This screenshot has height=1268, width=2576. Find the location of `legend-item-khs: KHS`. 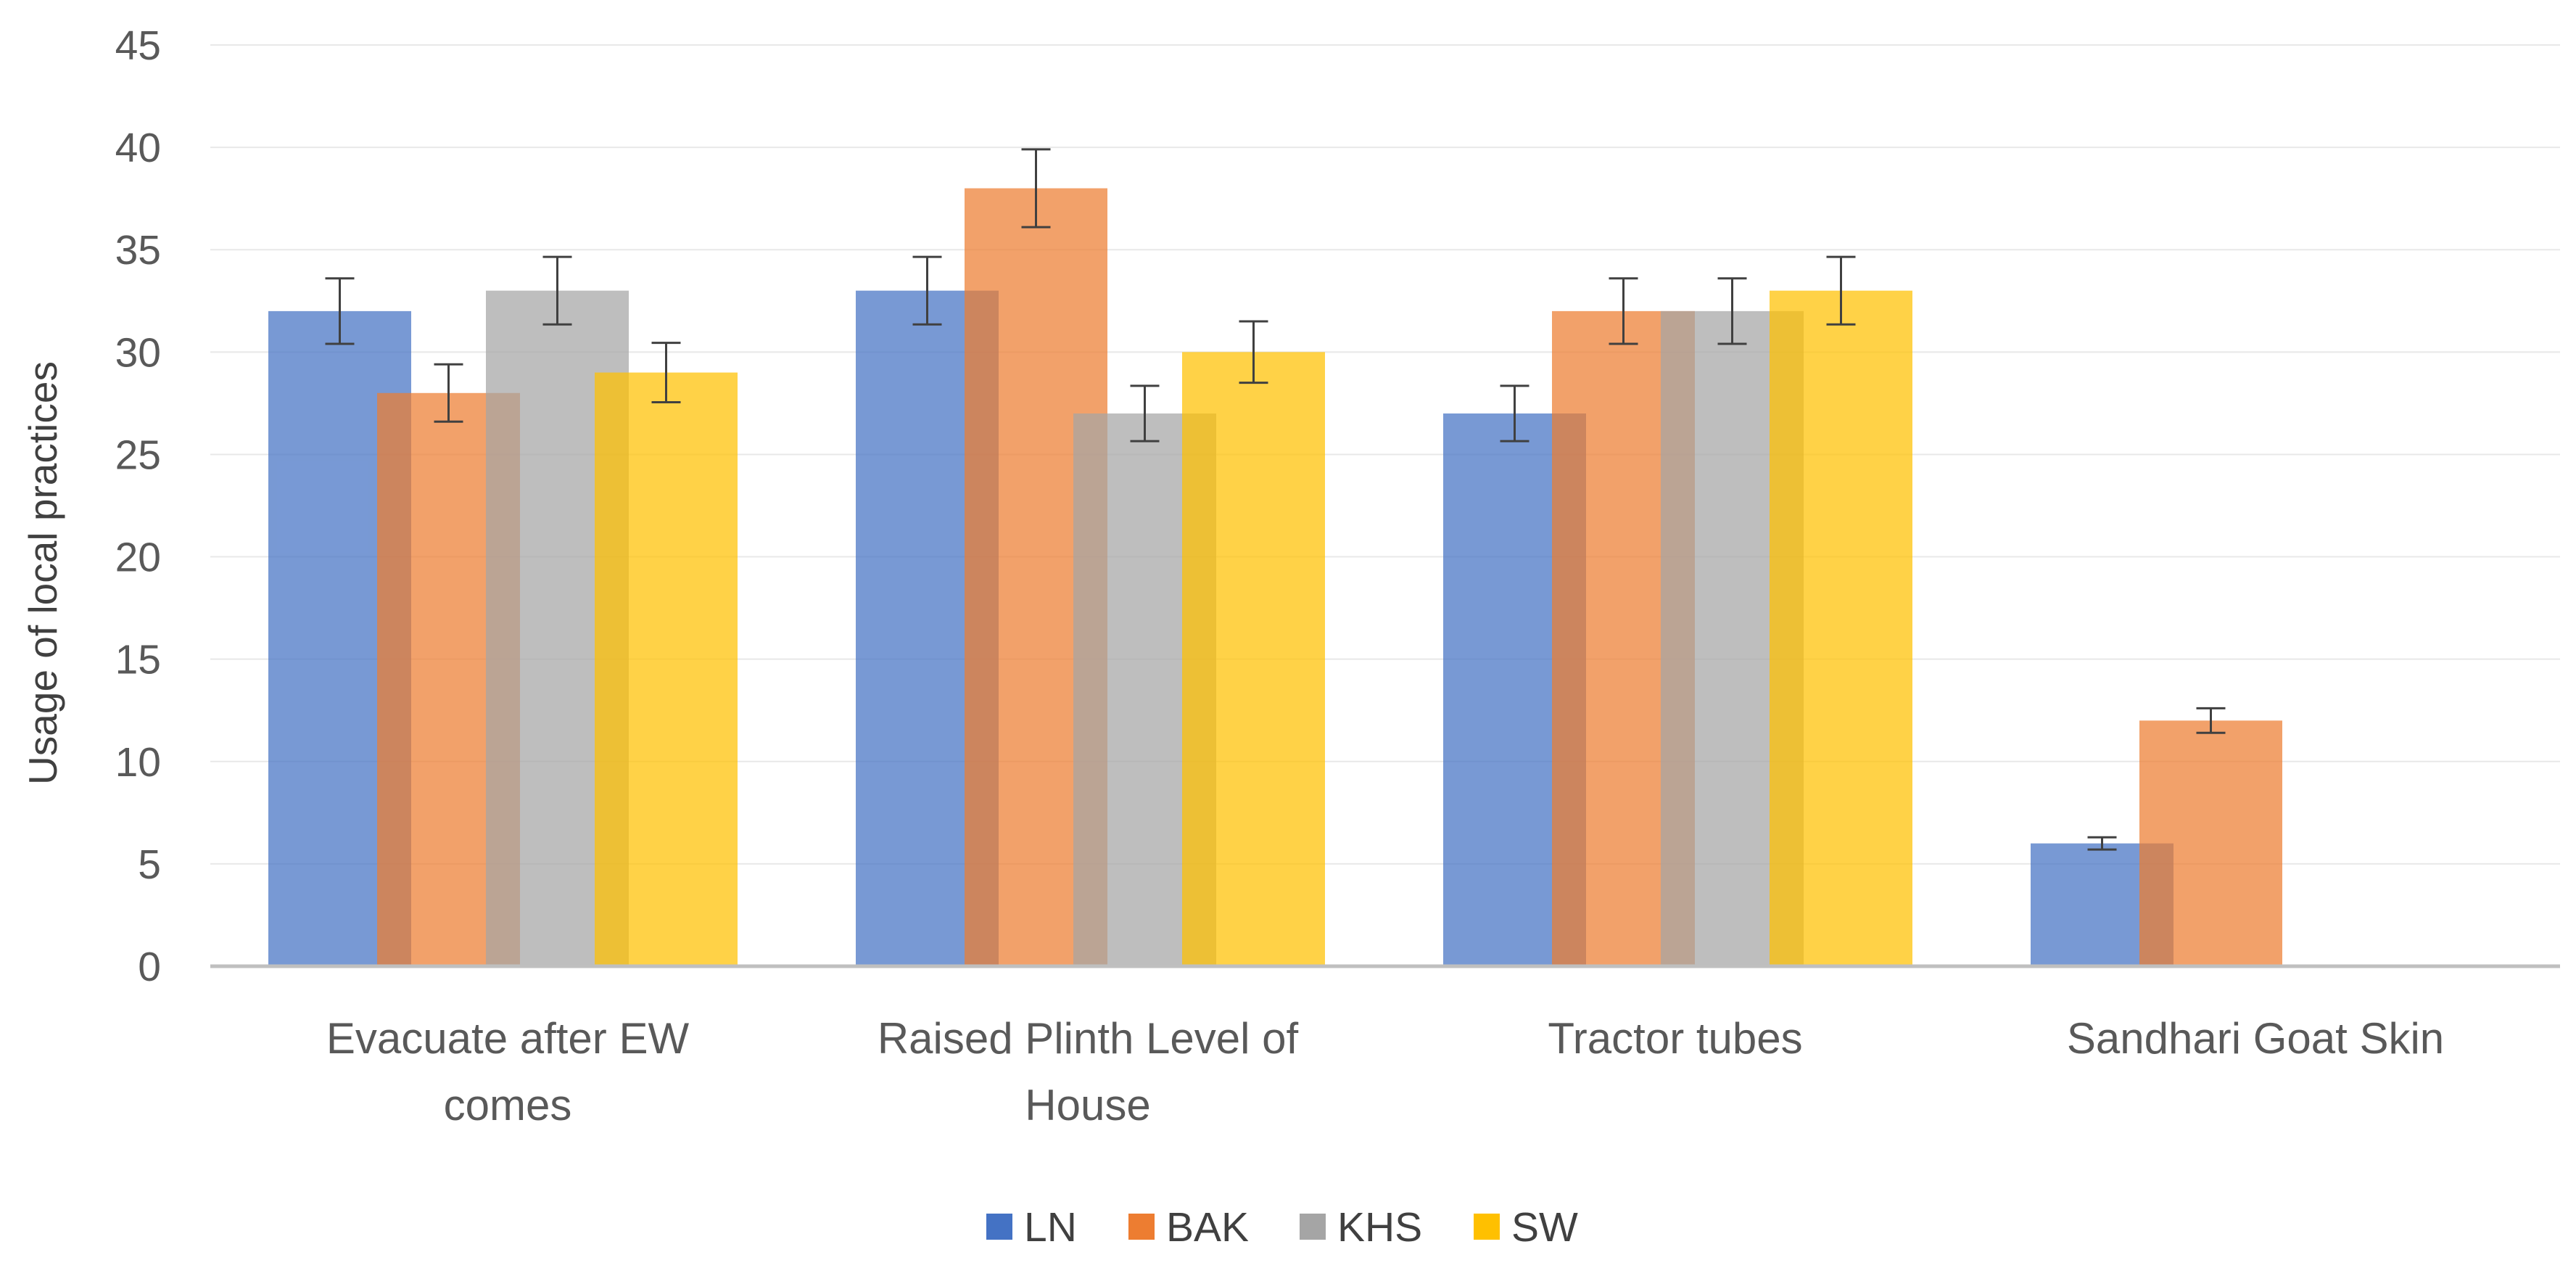

legend-item-khs: KHS is located at coordinates (1361, 1227).